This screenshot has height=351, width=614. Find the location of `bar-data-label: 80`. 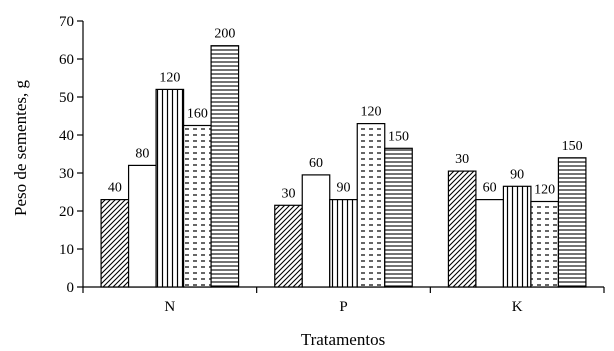

bar-data-label: 80 is located at coordinates (142, 153).